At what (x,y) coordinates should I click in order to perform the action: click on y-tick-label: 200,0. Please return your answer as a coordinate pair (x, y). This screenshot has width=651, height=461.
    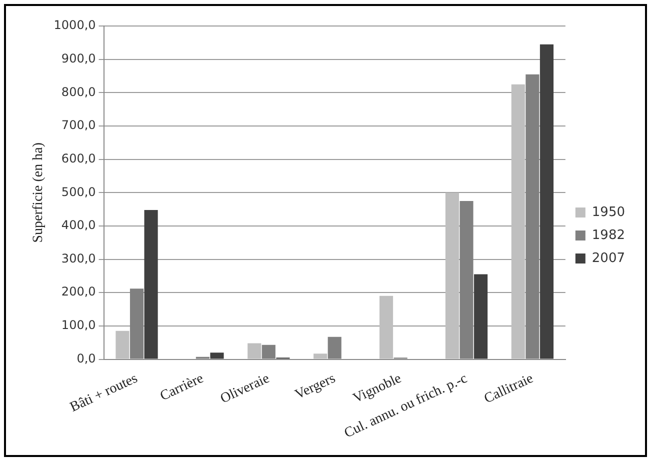
    Looking at the image, I should click on (78, 291).